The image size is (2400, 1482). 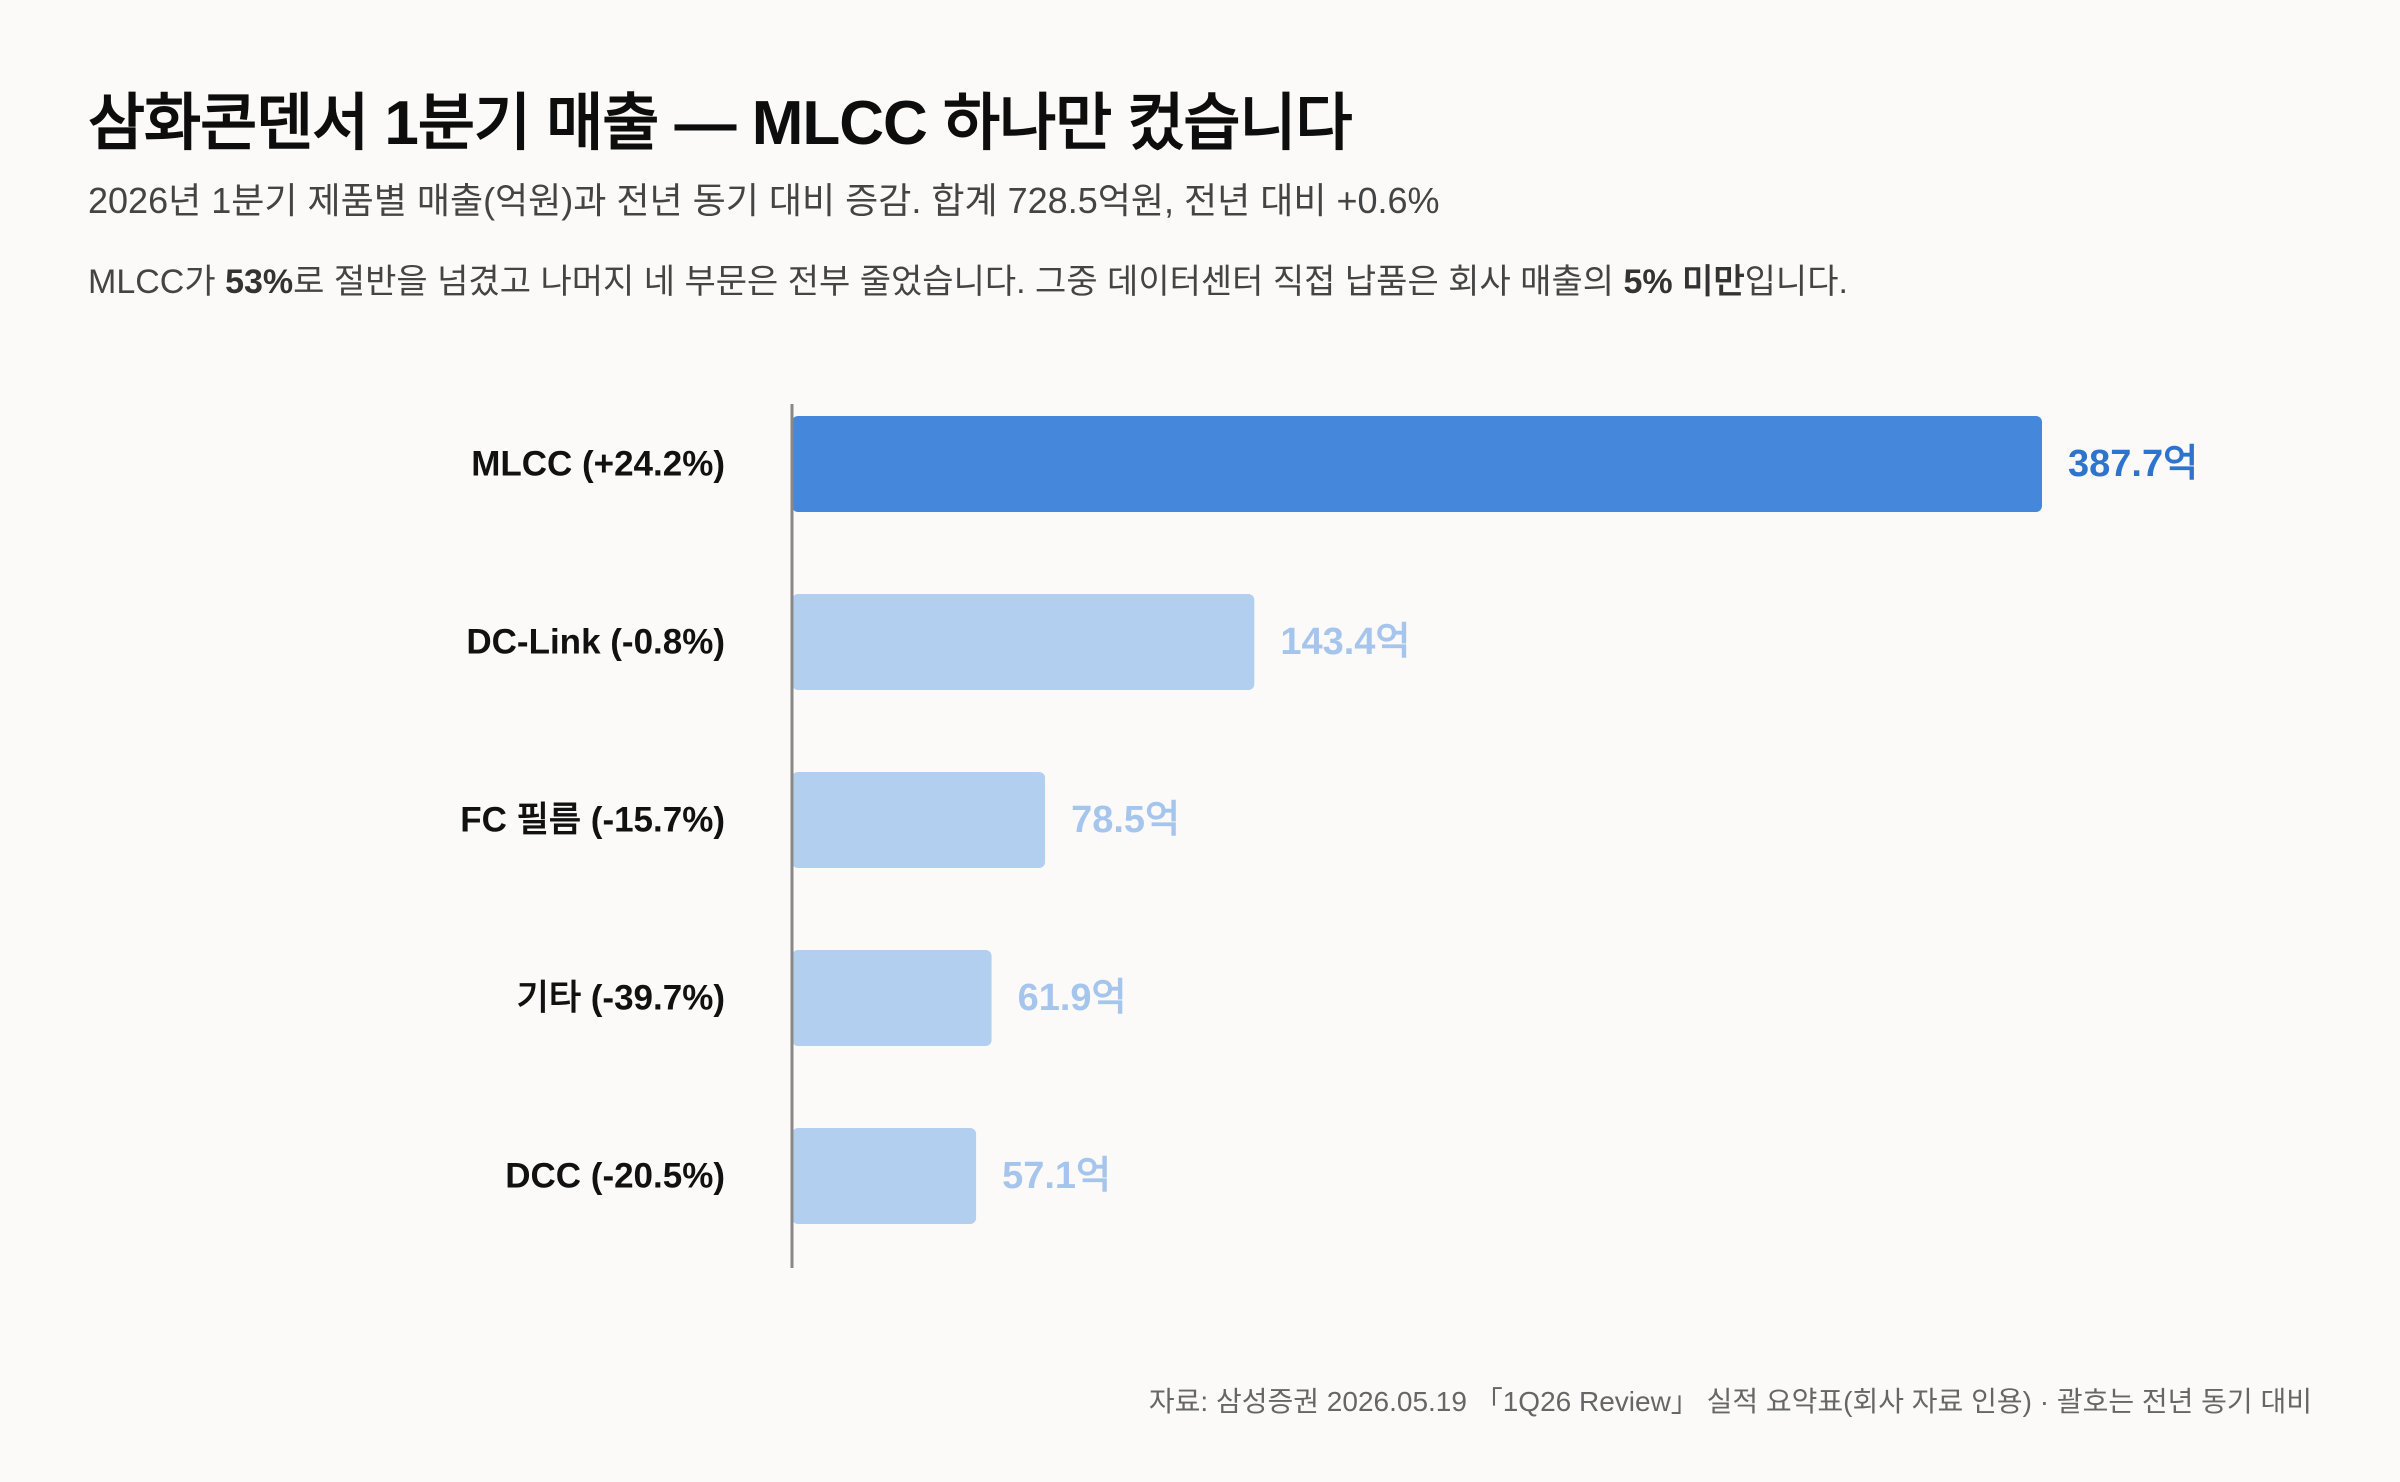 What do you see at coordinates (259, 282) in the screenshot?
I see `lede-emphasis-share: 53%` at bounding box center [259, 282].